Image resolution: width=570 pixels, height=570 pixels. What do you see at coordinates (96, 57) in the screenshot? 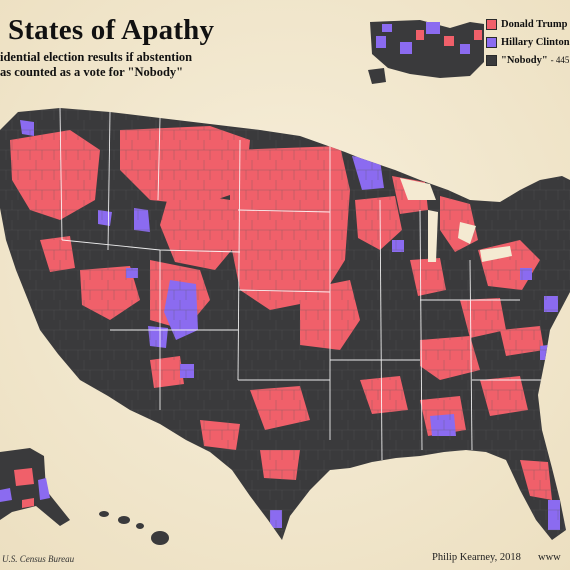
I see `subtitle-line: idential election results if abstention` at bounding box center [96, 57].